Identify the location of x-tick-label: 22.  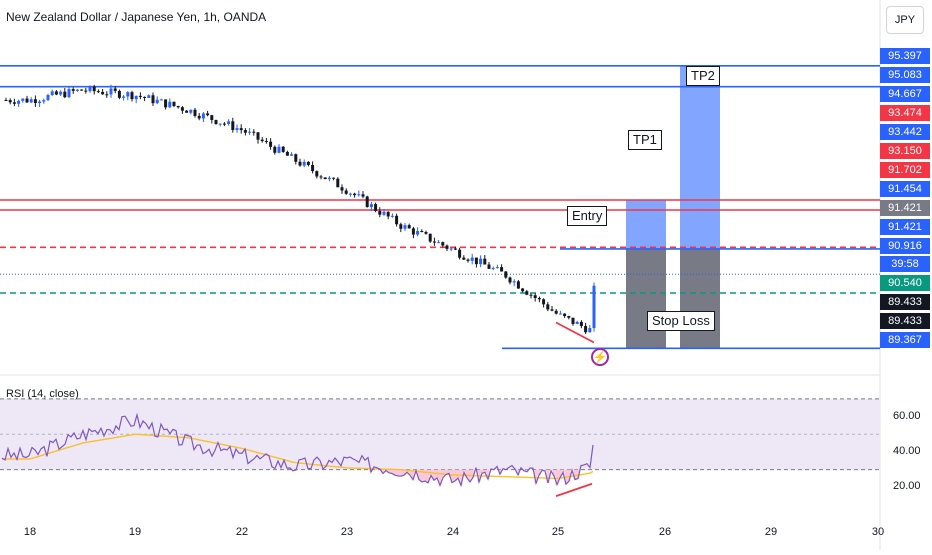
(242, 532).